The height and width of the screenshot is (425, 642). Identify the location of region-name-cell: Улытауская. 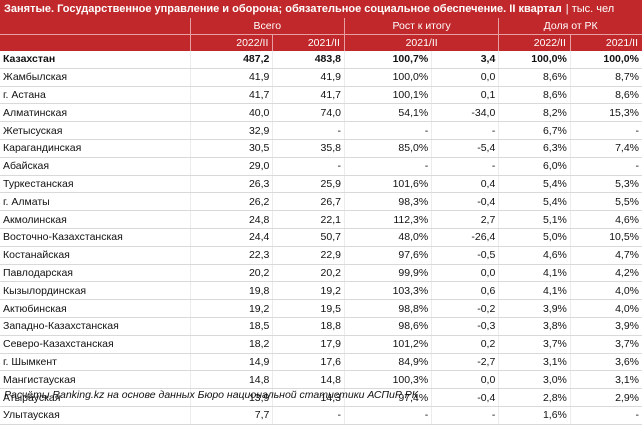
(95, 415).